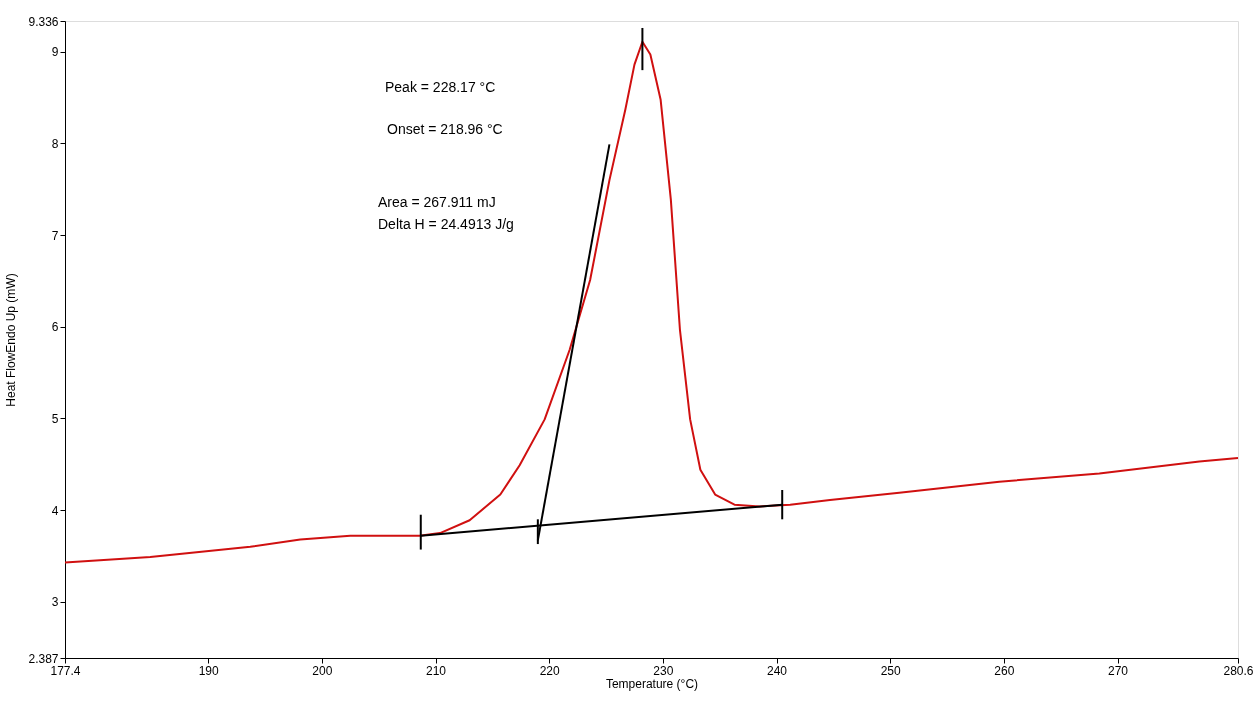 This screenshot has height=711, width=1254. Describe the element at coordinates (663, 670) in the screenshot. I see `x-tick-label: 230` at that location.